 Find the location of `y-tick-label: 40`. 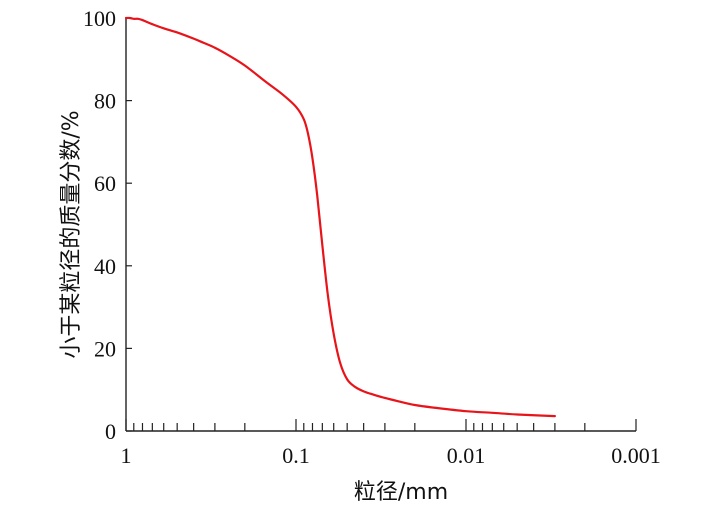

y-tick-label: 40 is located at coordinates (105, 266).